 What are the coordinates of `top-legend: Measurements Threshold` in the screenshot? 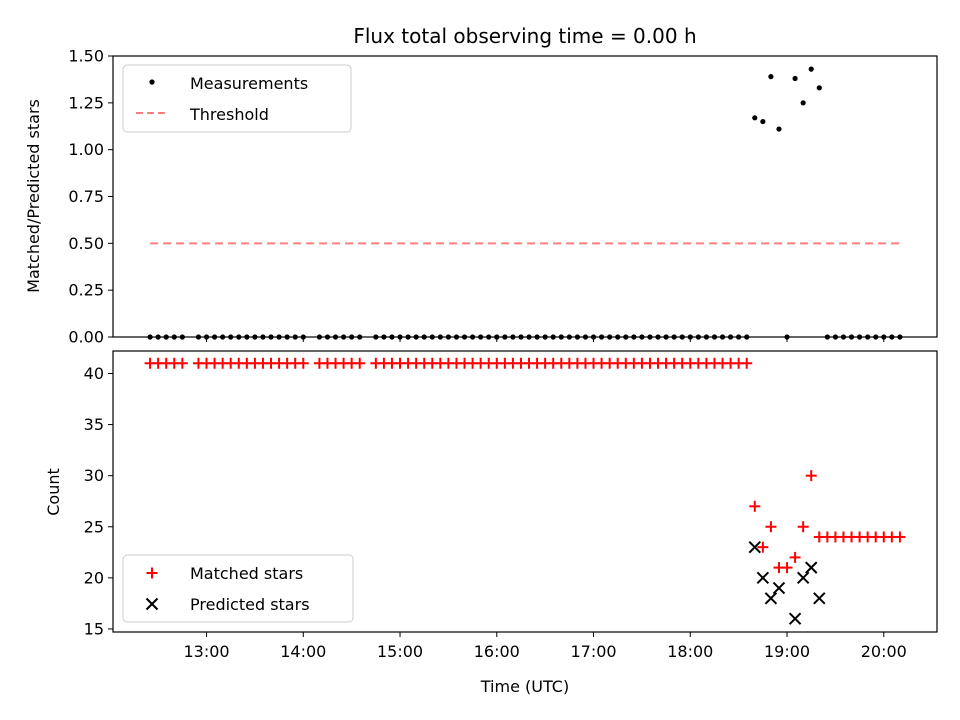 It's located at (237, 98).